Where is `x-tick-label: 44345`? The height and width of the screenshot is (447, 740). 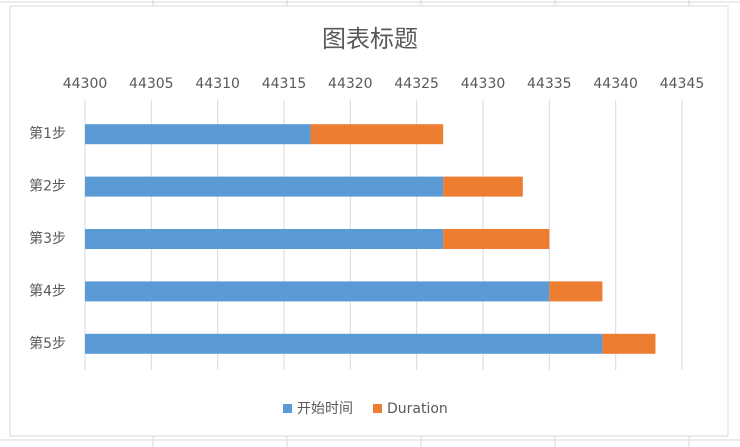
x-tick-label: 44345 is located at coordinates (682, 84).